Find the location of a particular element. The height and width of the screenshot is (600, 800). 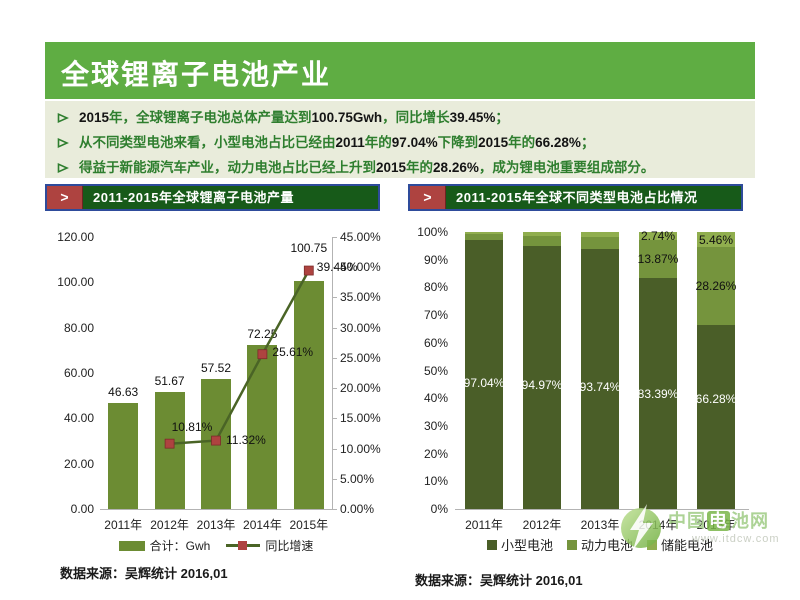

bar-value-label: 57.52 is located at coordinates (216, 367).